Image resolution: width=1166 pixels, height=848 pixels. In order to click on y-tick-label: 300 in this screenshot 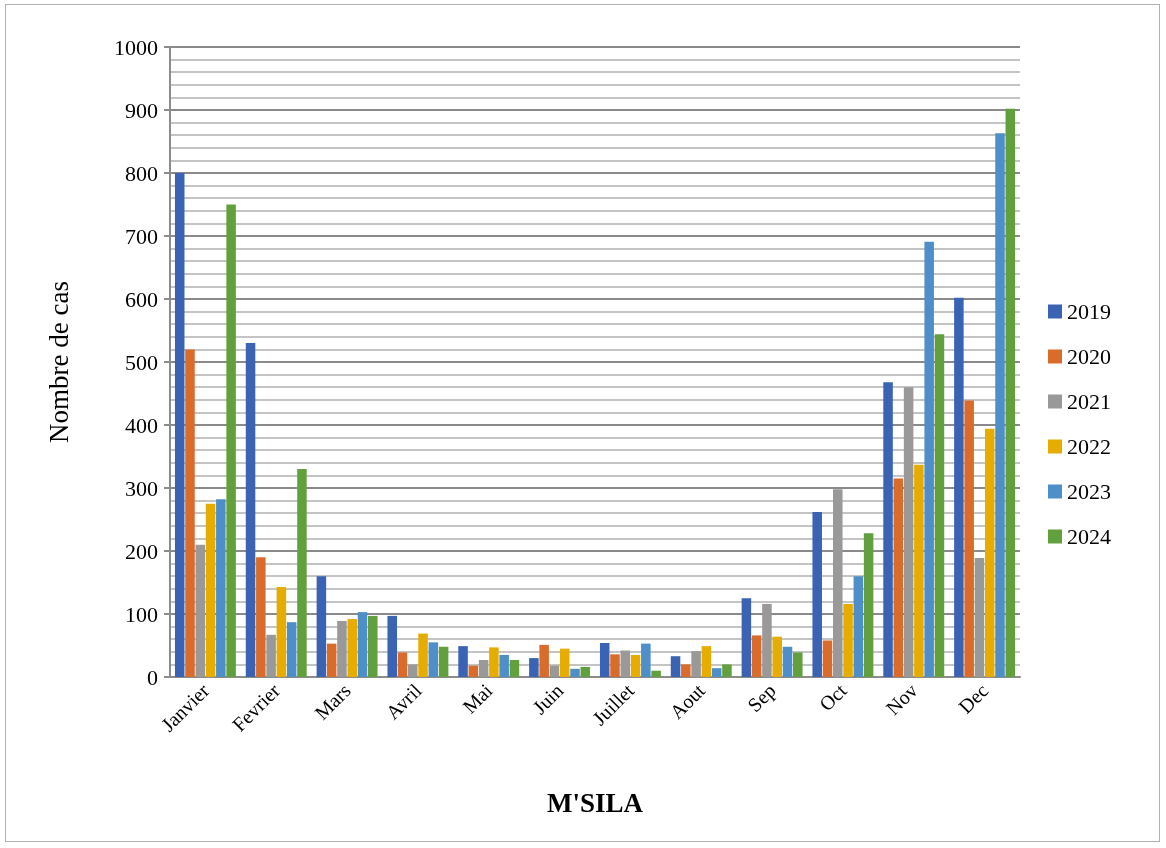, I will do `click(141, 488)`.